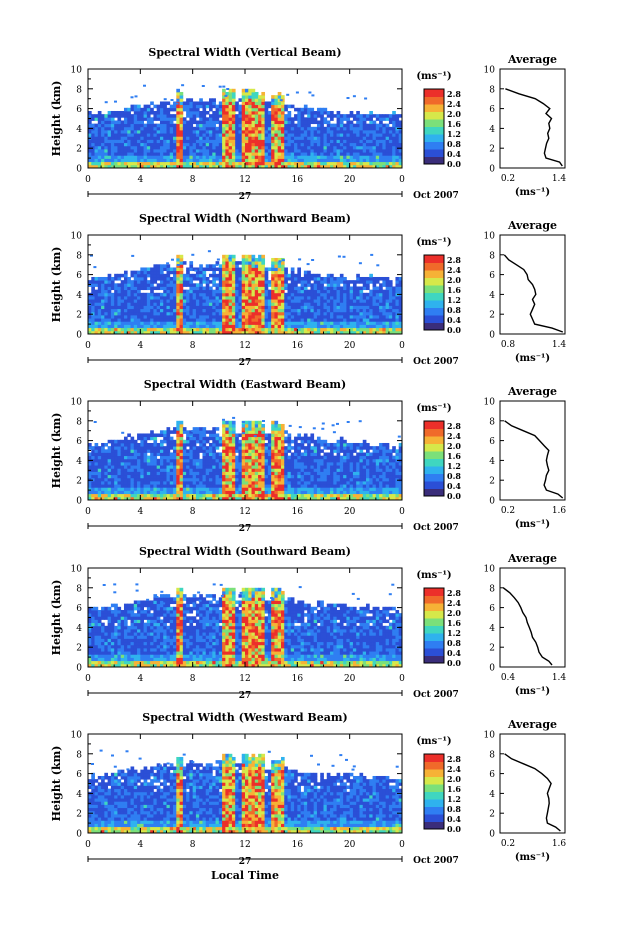 Image resolution: width=623 pixels, height=929 pixels. I want to click on y-tick-label: 8, so click(79, 256).